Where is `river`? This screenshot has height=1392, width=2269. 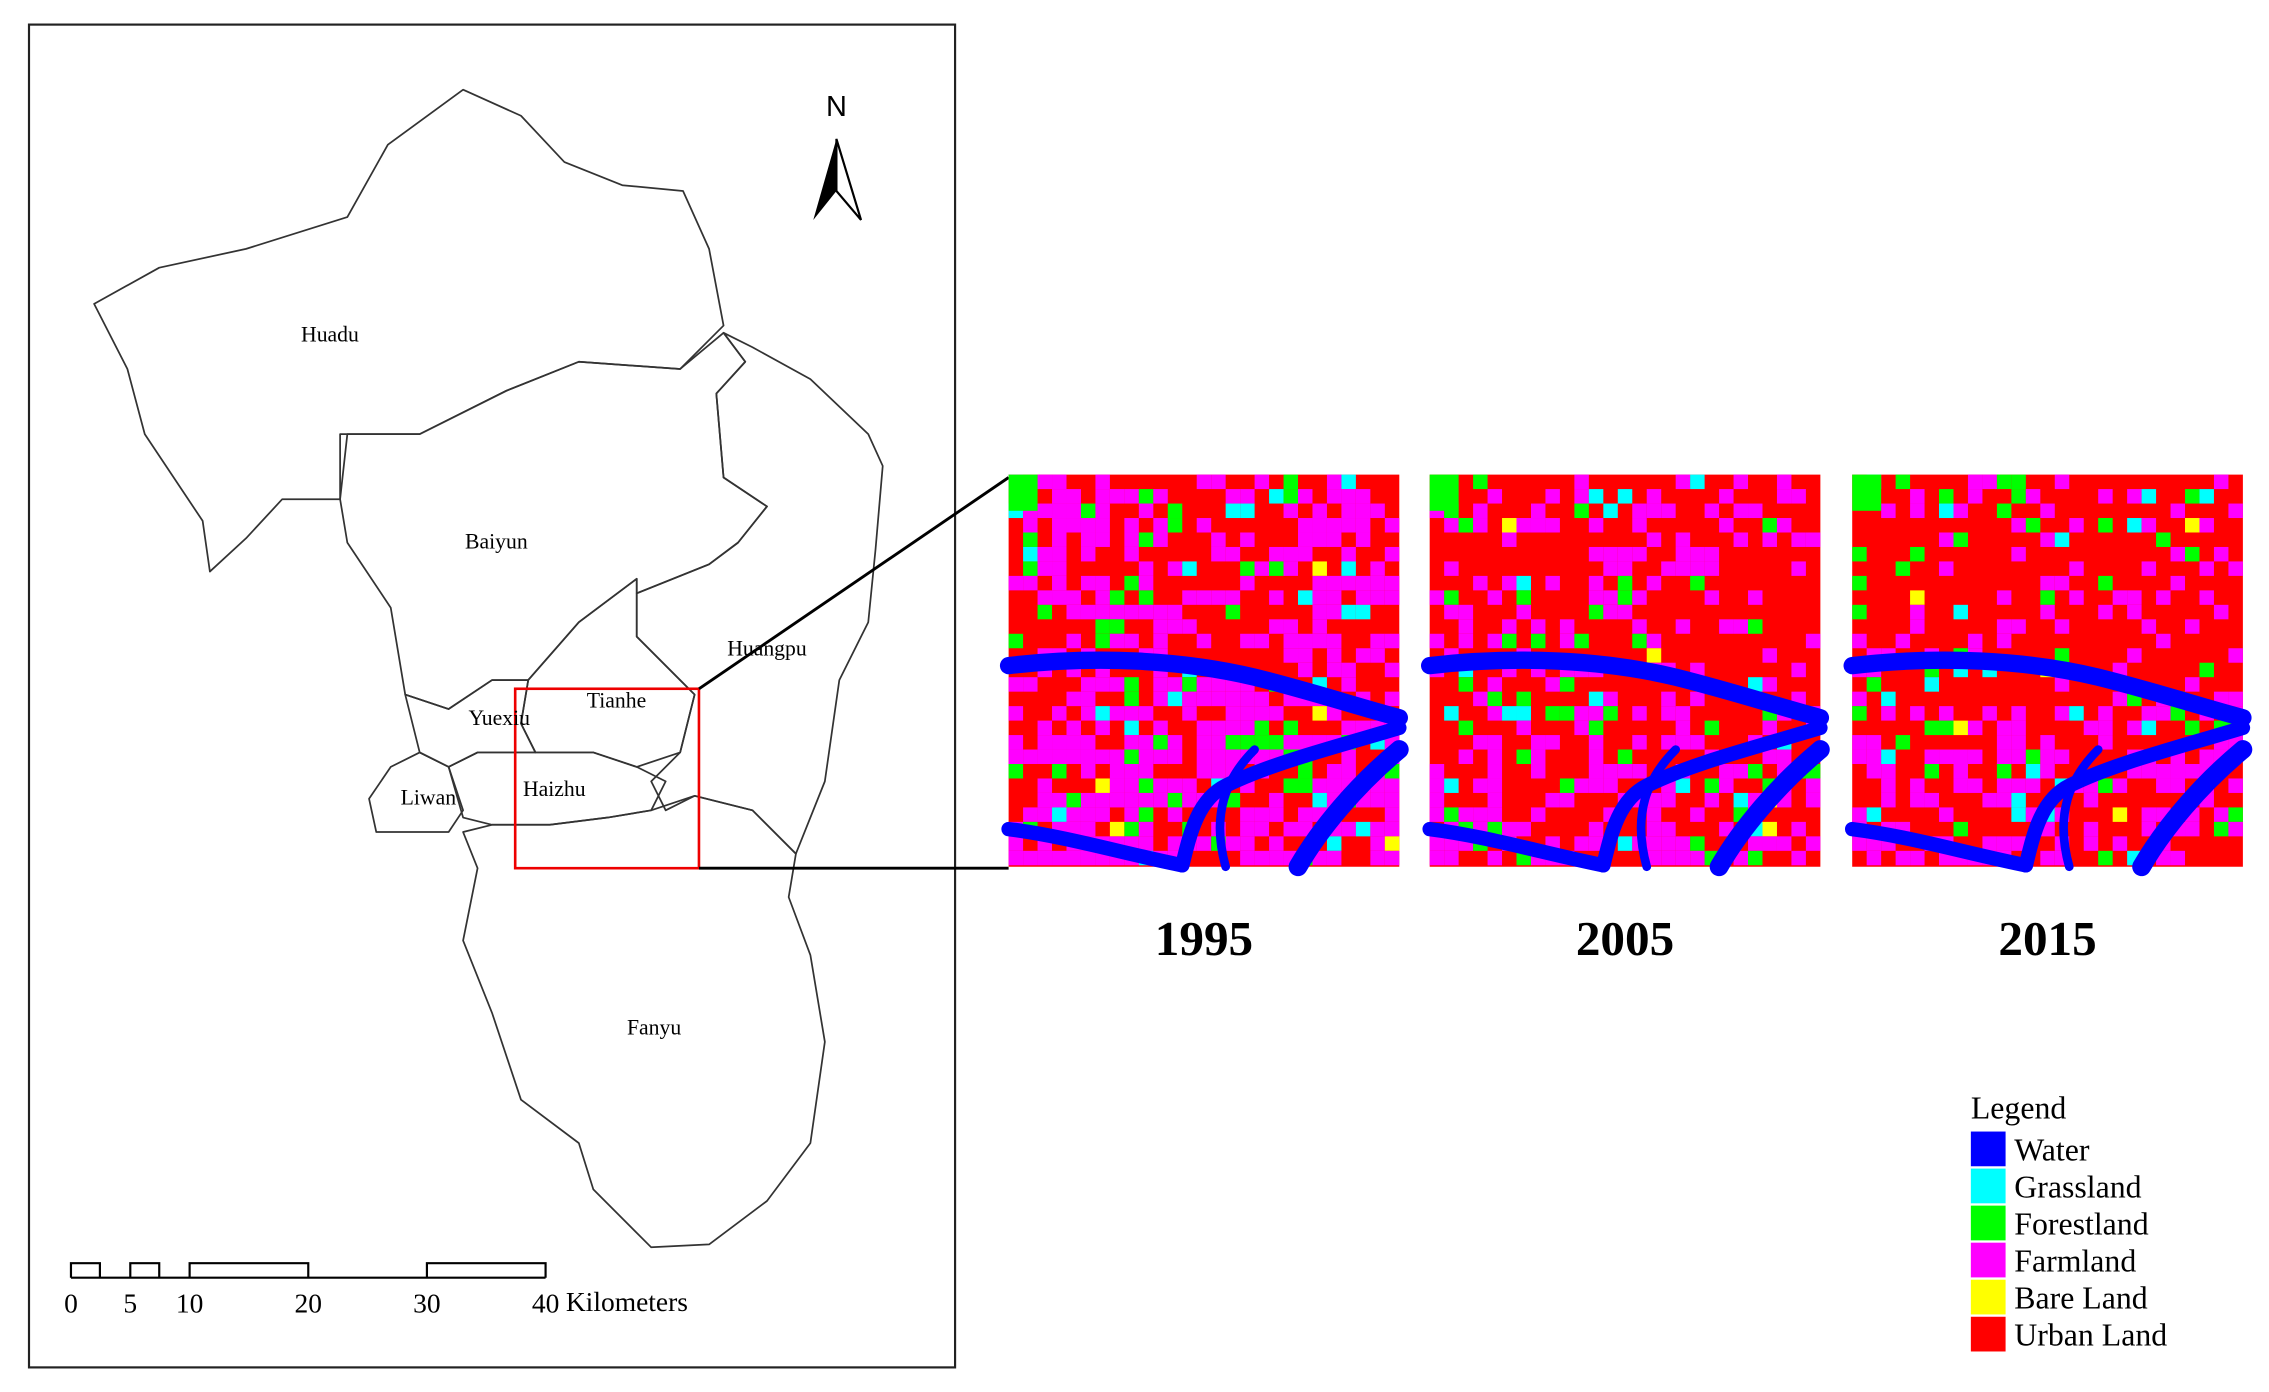 river is located at coordinates (1658, 808).